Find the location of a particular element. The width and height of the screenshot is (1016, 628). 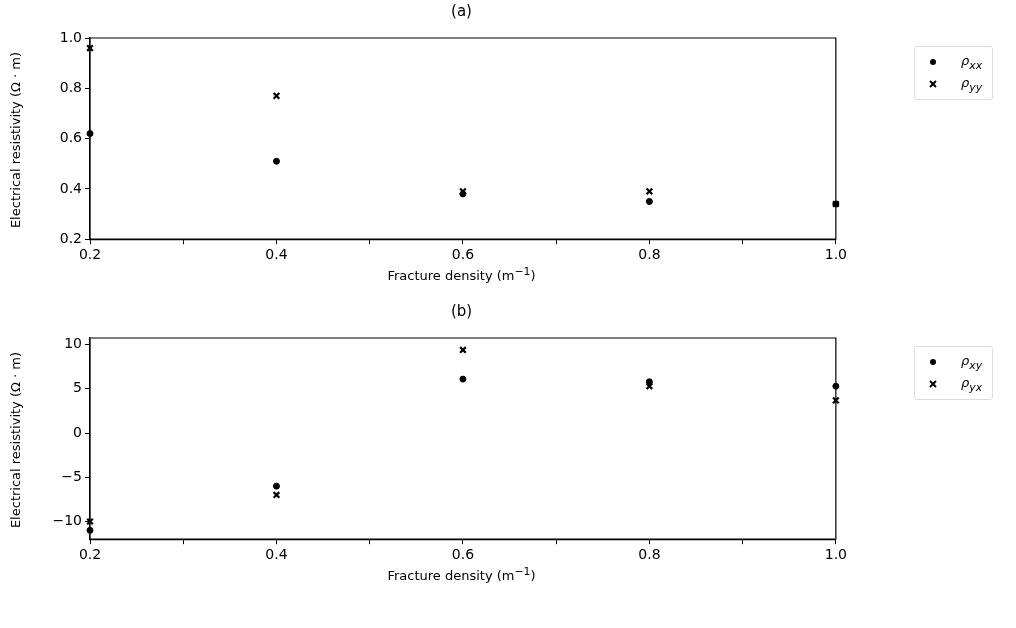

y-tick-label: 0.2 is located at coordinates (70, 237).